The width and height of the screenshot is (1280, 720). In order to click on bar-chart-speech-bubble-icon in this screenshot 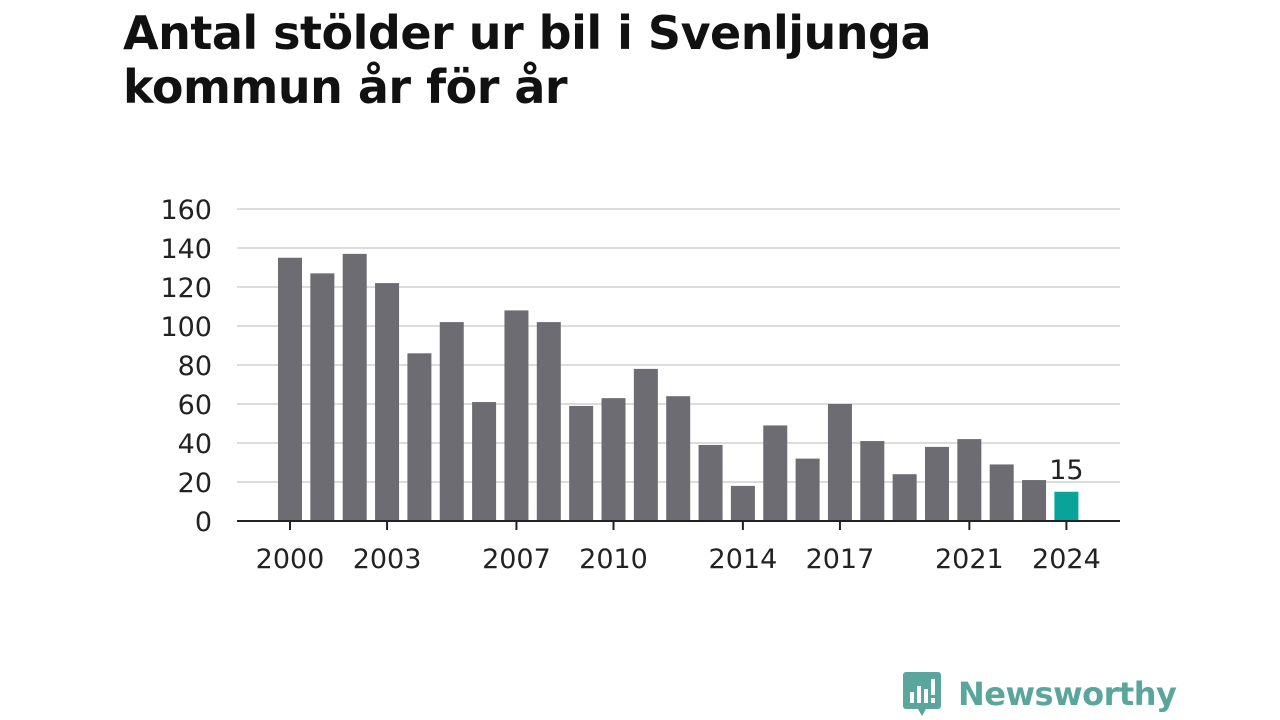, I will do `click(922, 694)`.